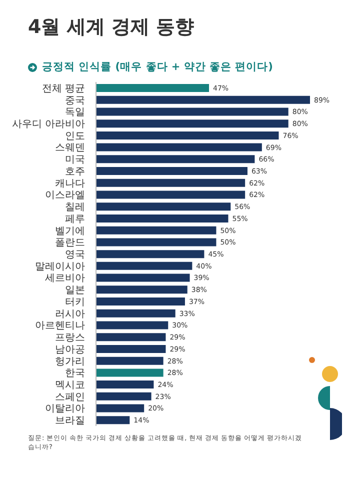  I want to click on y-tick-label: 이스라엘, so click(65, 196).